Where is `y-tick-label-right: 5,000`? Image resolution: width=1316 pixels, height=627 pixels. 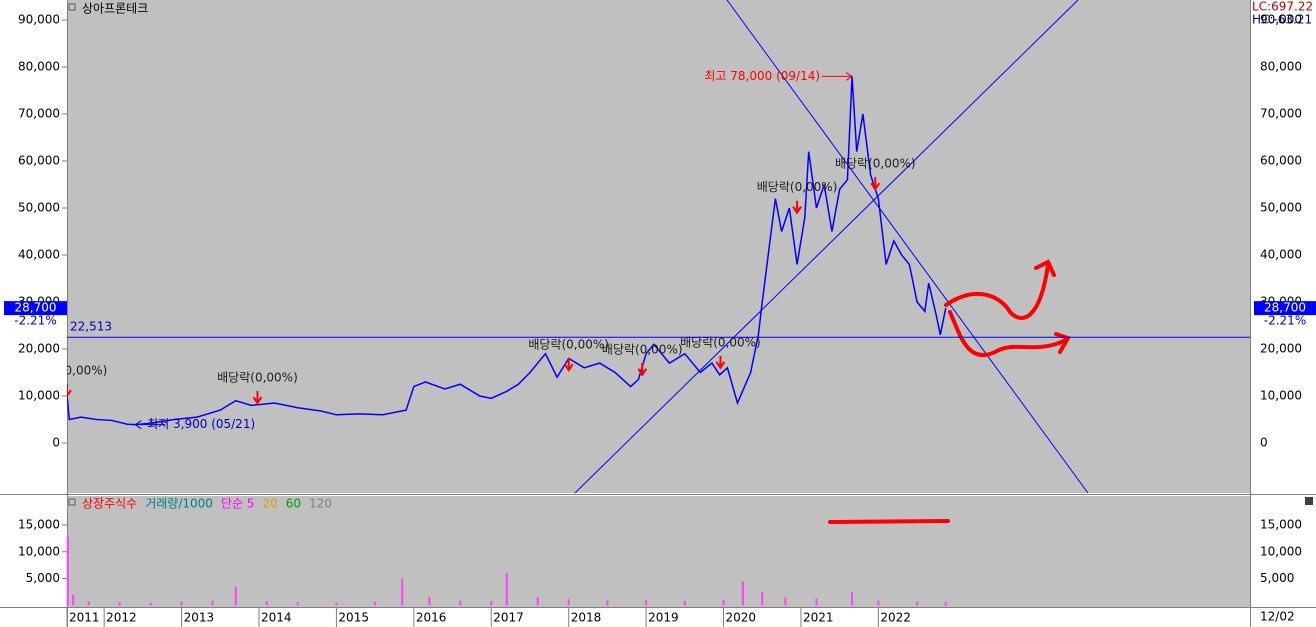
y-tick-label-right: 5,000 is located at coordinates (1277, 578).